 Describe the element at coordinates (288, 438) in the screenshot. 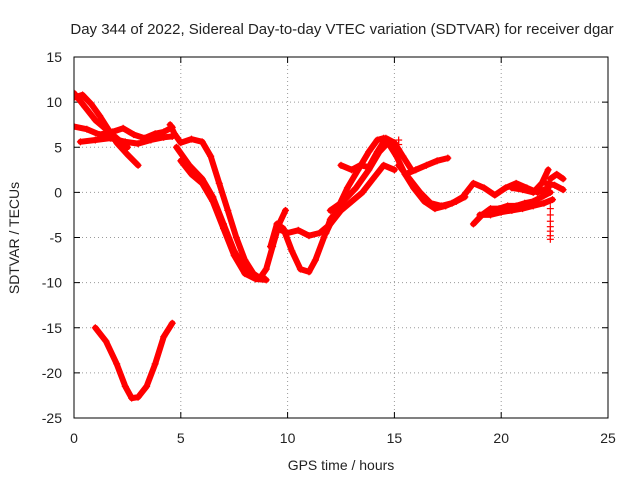

I see `x-tick-label: 10` at that location.